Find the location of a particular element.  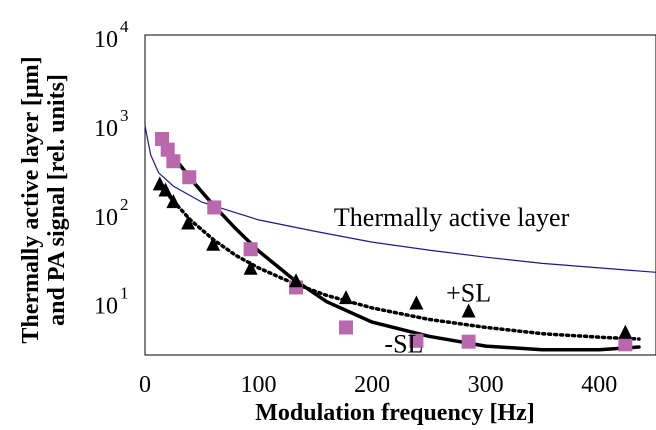

annotations: Thermally active layer +SL -SL is located at coordinates (452, 280).